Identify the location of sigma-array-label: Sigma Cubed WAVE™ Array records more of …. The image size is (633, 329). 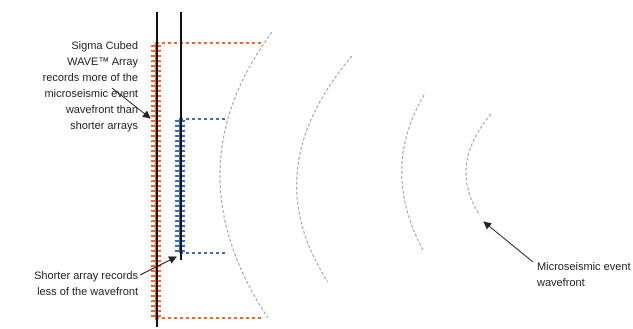
(80, 86).